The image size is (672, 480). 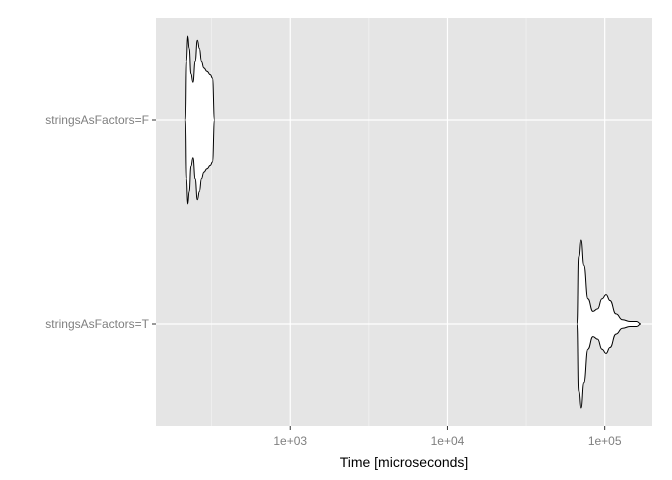 What do you see at coordinates (97, 324) in the screenshot?
I see `y-tick-label: stringsAsFactors=T` at bounding box center [97, 324].